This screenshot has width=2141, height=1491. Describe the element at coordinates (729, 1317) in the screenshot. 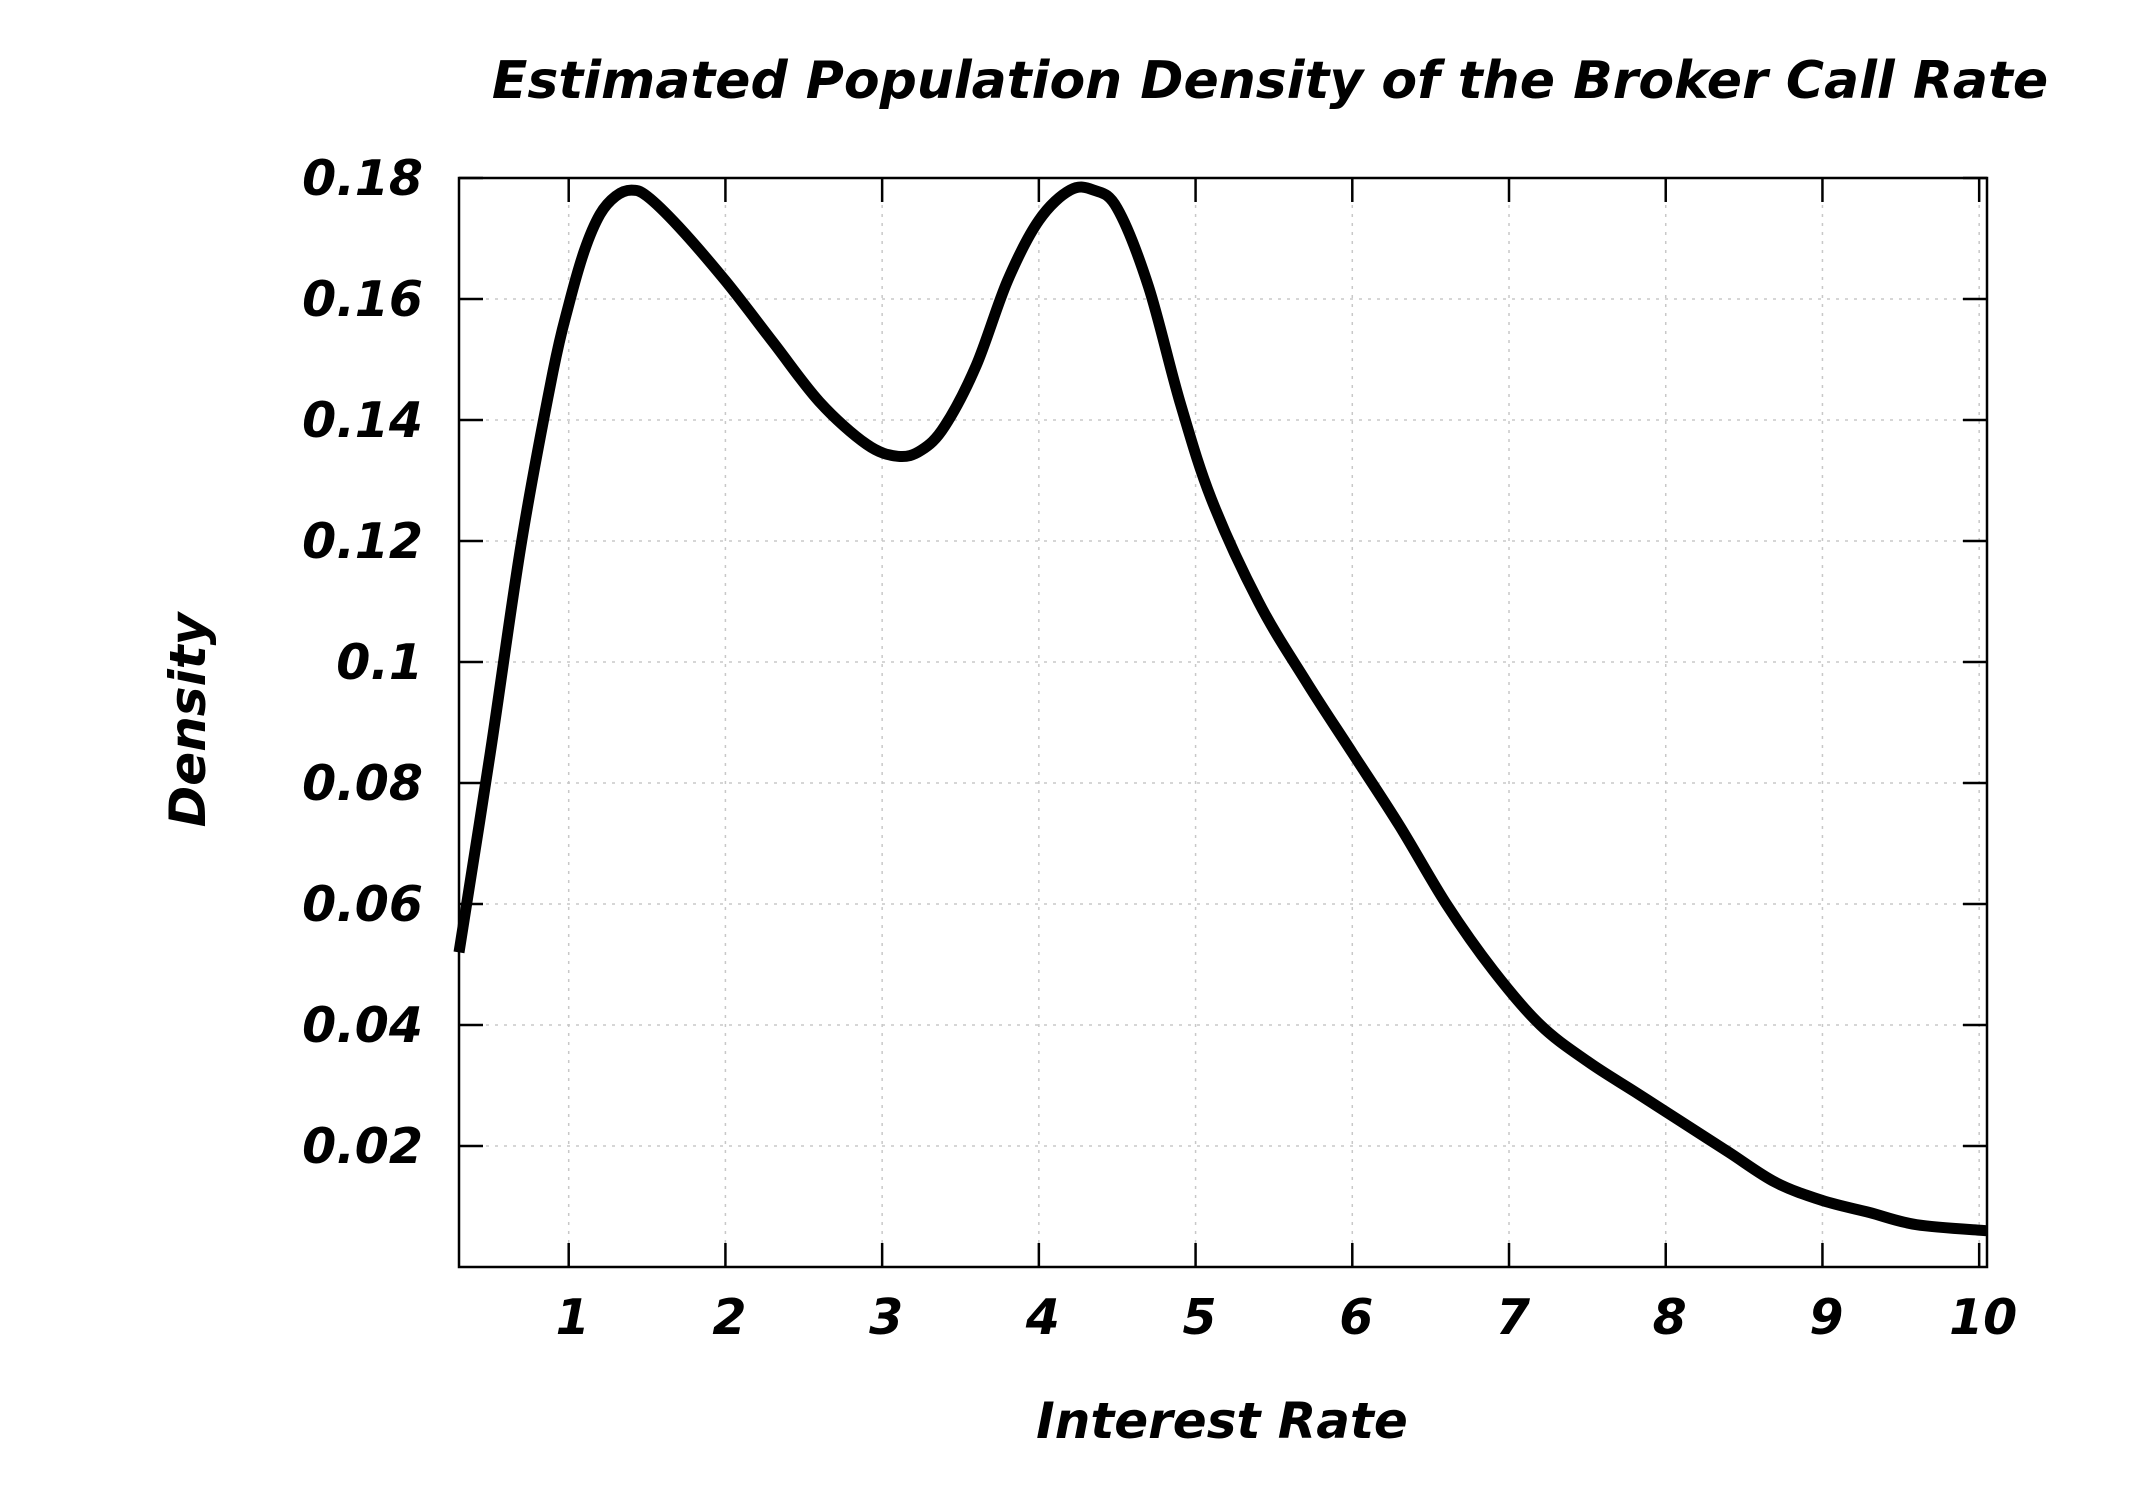

I see `x-tick-label: 2` at that location.